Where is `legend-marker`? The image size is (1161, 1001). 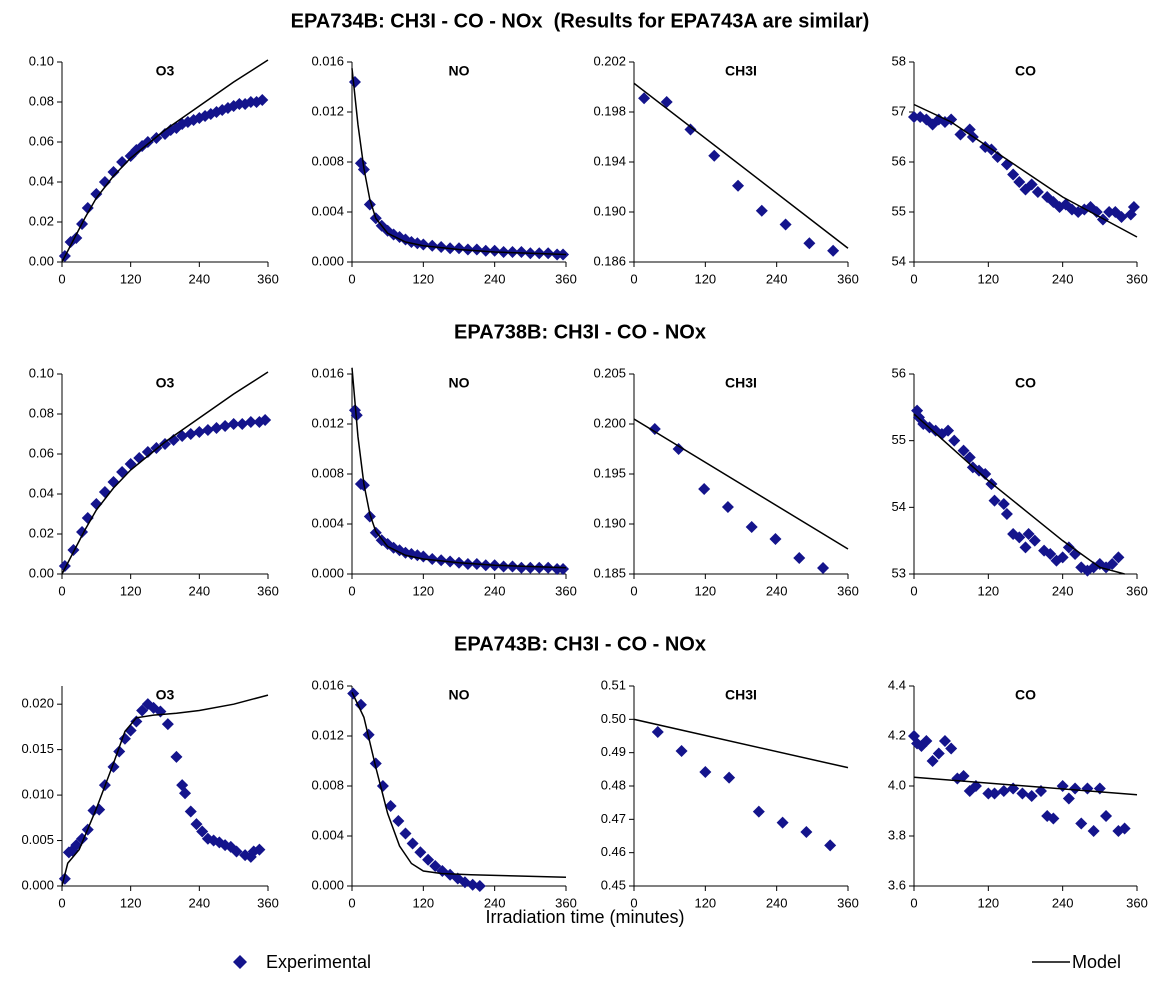
legend-marker is located at coordinates (240, 962).